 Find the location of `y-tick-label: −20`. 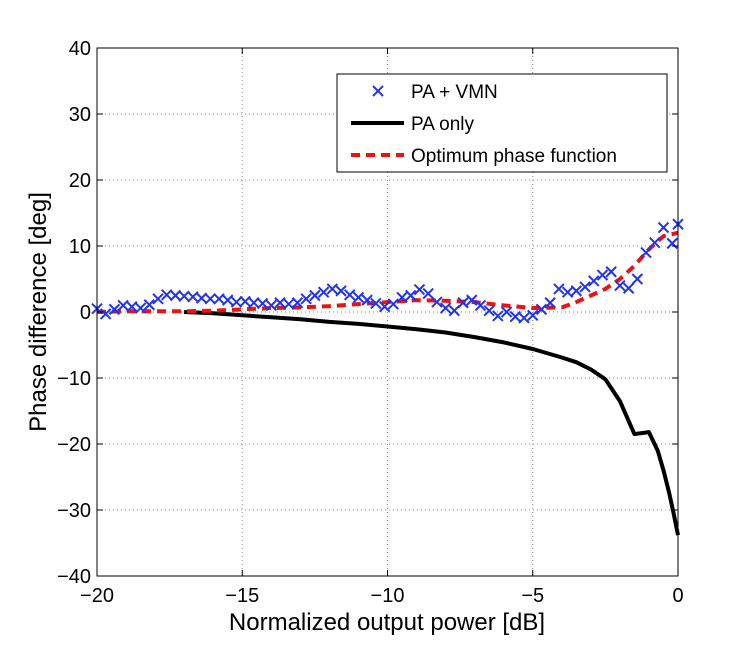

y-tick-label: −20 is located at coordinates (74, 445).